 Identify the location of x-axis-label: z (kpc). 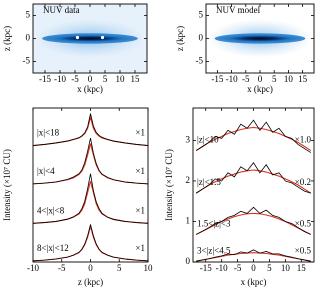
(90, 282).